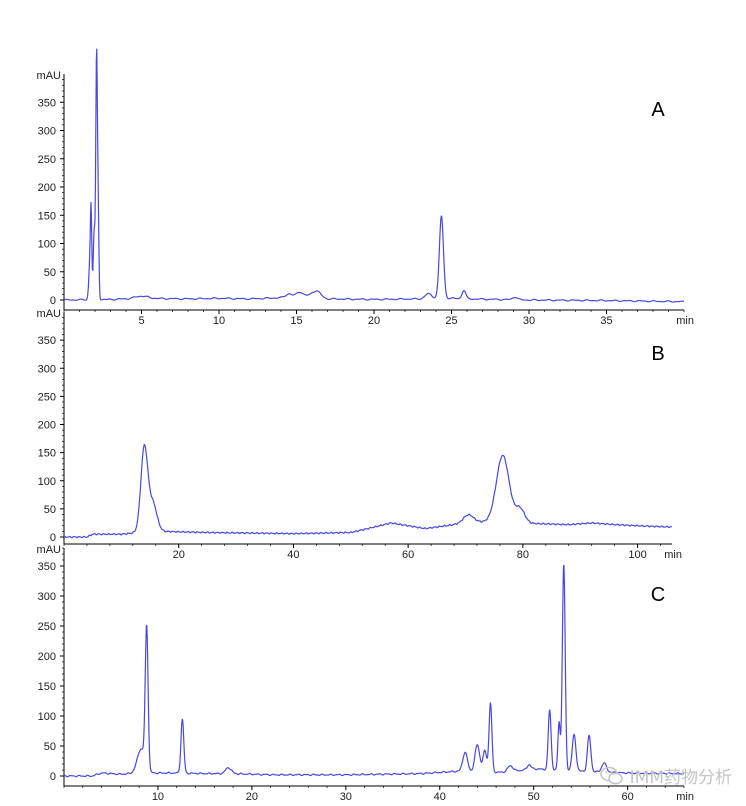 The height and width of the screenshot is (806, 746). Describe the element at coordinates (451, 321) in the screenshot. I see `x-tick-label: 25` at that location.